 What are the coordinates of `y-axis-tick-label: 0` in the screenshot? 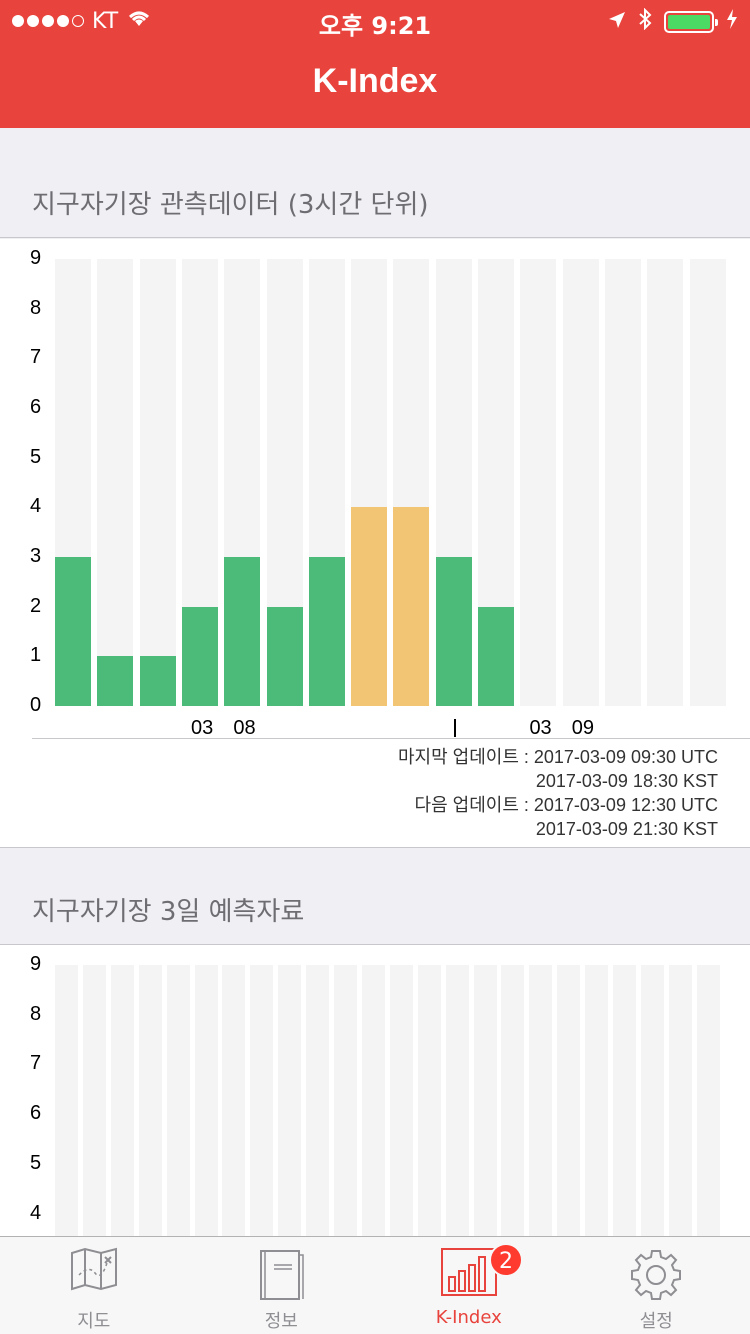 It's located at (36, 705).